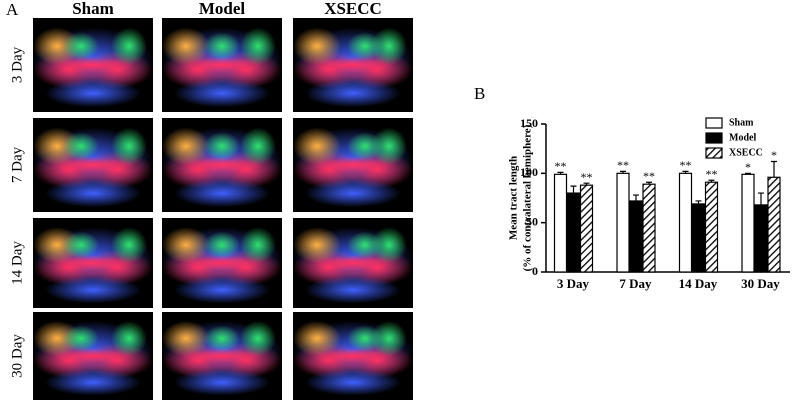 This screenshot has height=402, width=792. What do you see at coordinates (529, 123) in the screenshot?
I see `y-tick-label: 150` at bounding box center [529, 123].